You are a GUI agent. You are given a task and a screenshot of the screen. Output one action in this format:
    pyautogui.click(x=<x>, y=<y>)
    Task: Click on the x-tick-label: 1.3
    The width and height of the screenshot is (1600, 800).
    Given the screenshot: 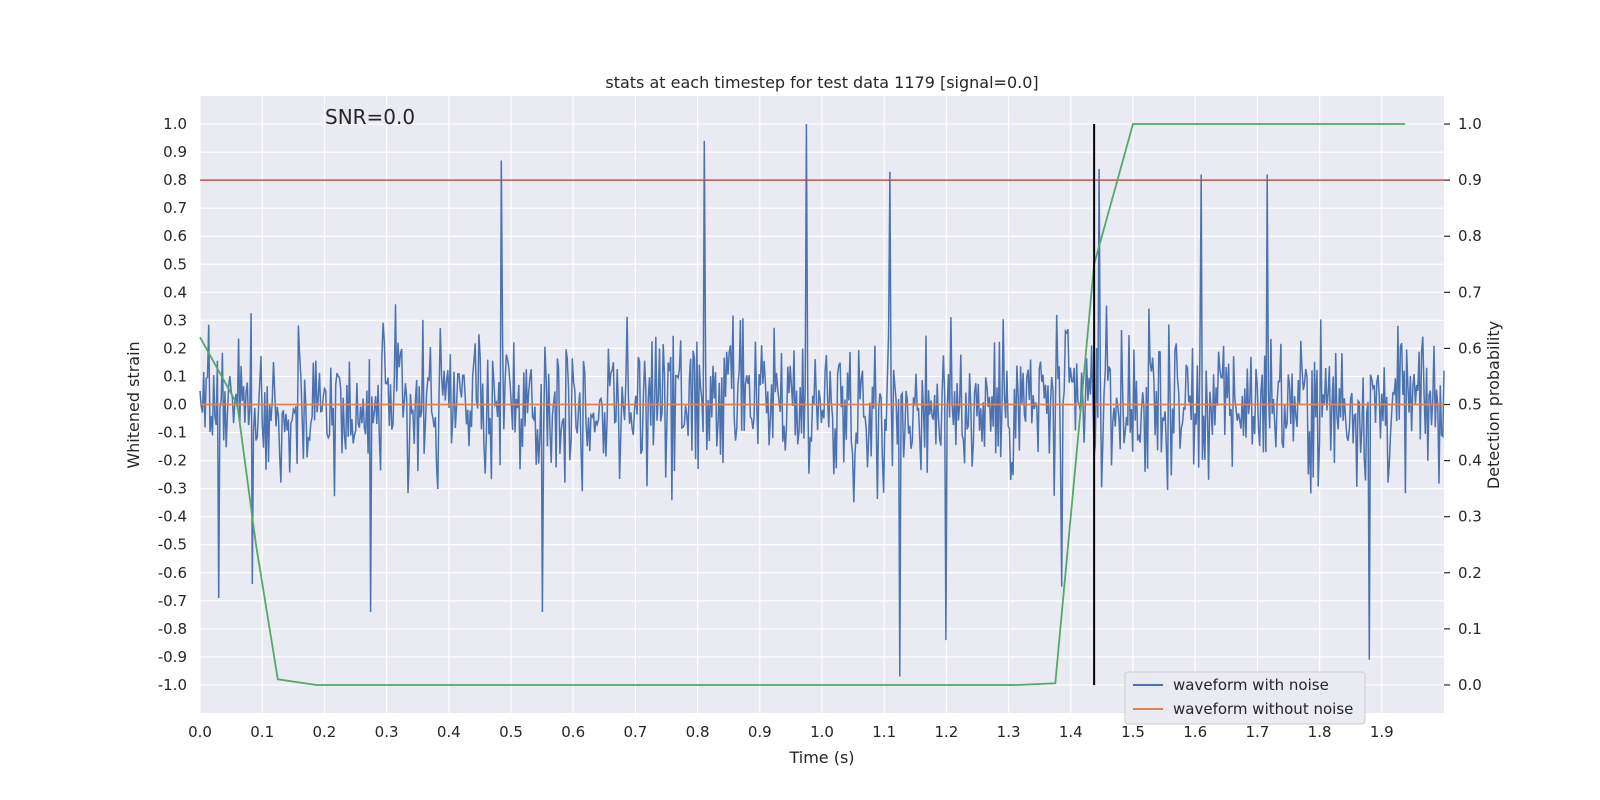 What is the action you would take?
    pyautogui.click(x=1009, y=732)
    